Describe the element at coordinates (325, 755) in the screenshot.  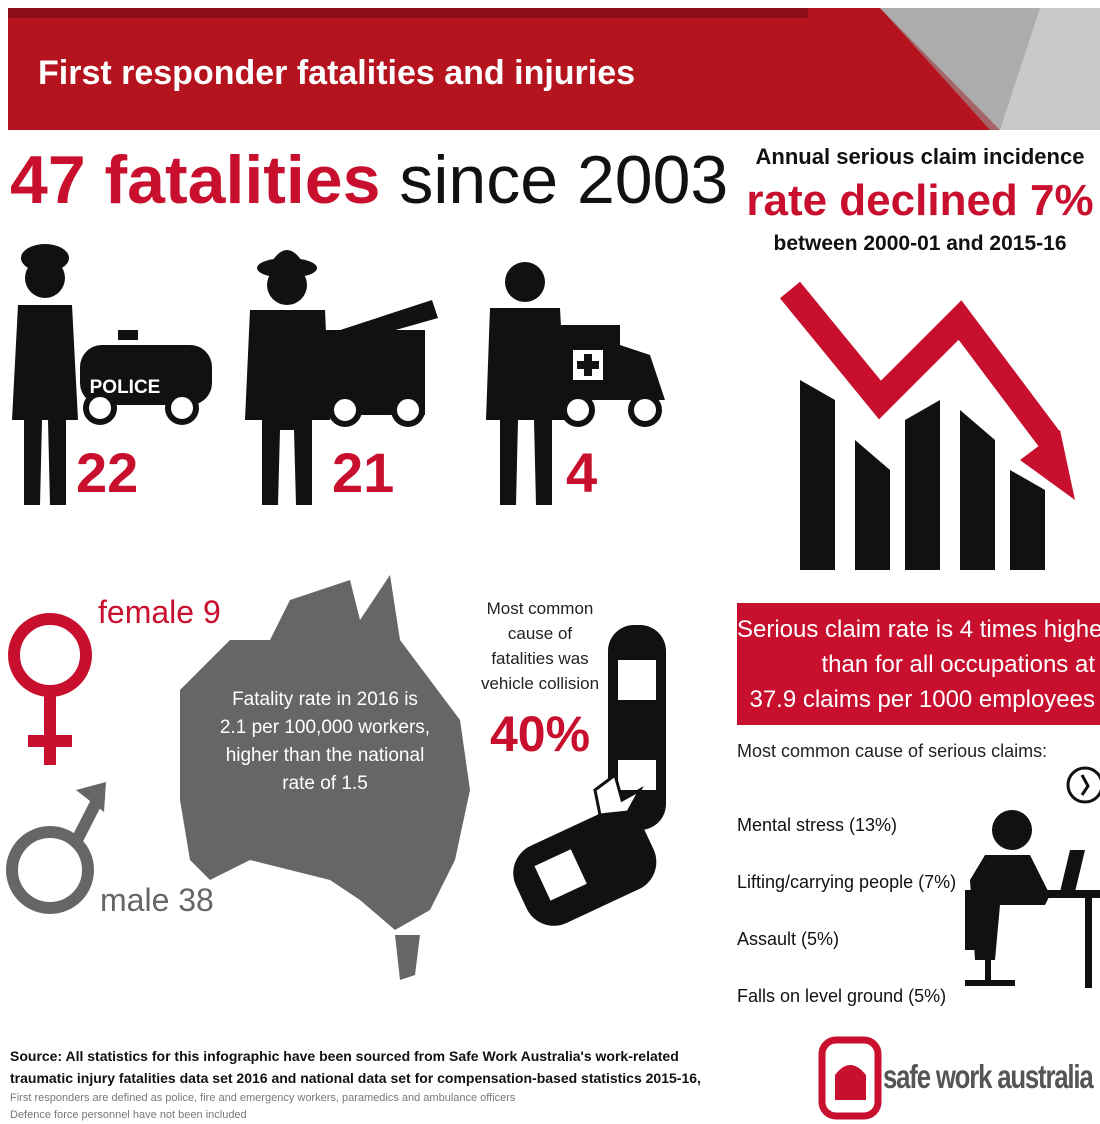
I see `australia-line: higher than the national` at that location.